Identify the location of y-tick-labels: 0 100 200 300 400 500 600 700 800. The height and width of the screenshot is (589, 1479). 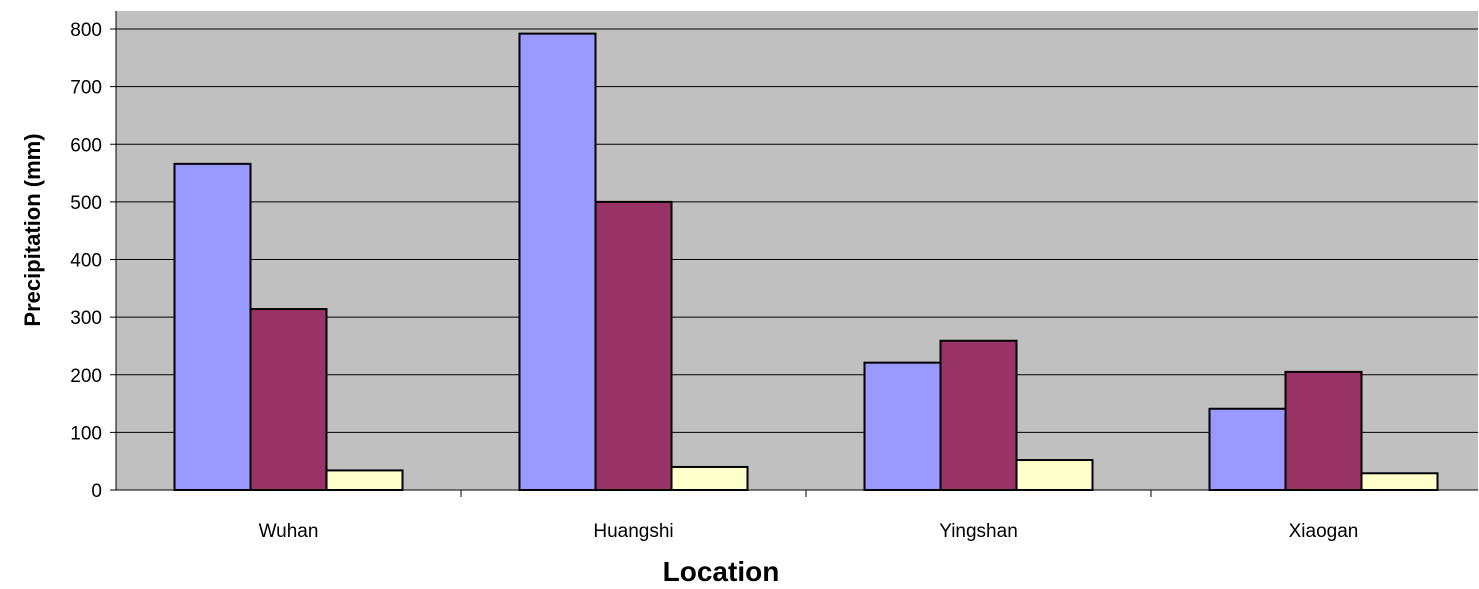
(86, 261).